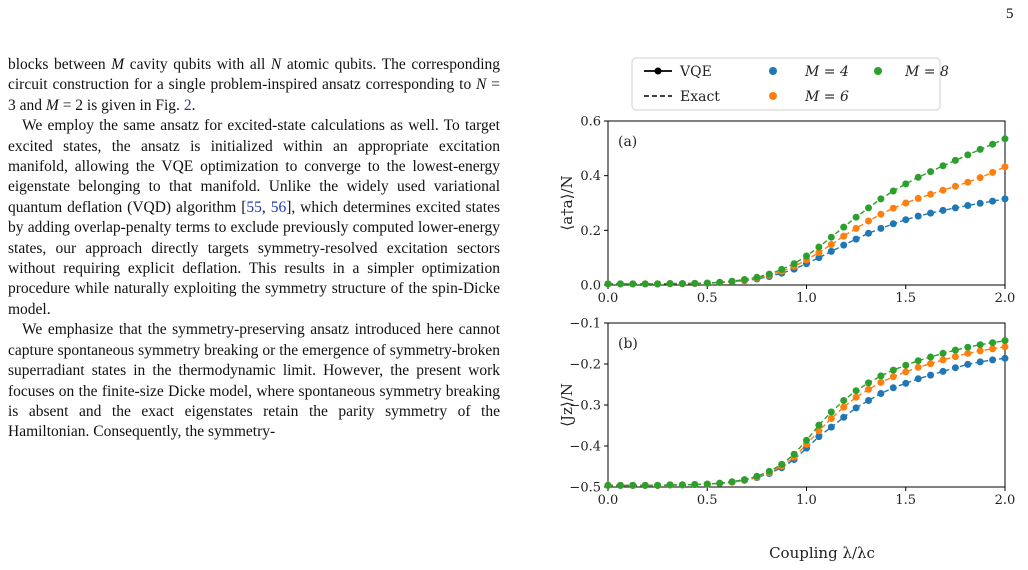 This screenshot has height=570, width=1028. Describe the element at coordinates (787, 211) in the screenshot. I see `panel-a: 0.0 0.5 1.0 1.5 2.0 0.0 0.2 0.4 0.6 (a) ⟨a†a⟩/N` at that location.